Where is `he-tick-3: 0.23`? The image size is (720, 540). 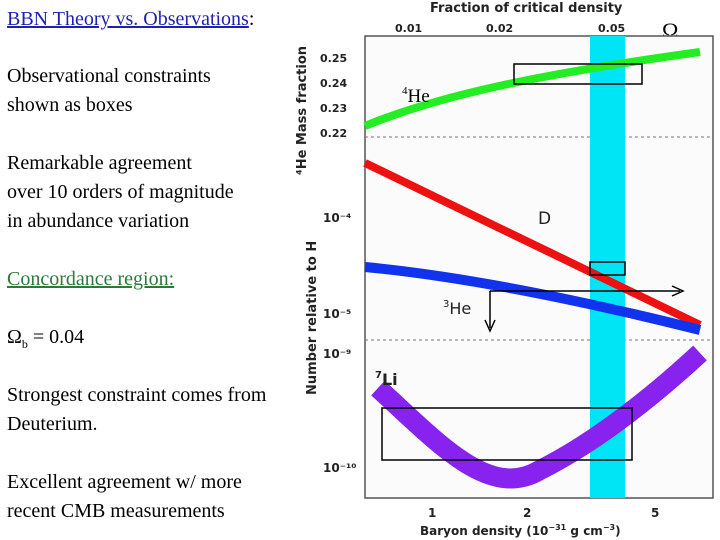 he-tick-3: 0.23 is located at coordinates (333, 108).